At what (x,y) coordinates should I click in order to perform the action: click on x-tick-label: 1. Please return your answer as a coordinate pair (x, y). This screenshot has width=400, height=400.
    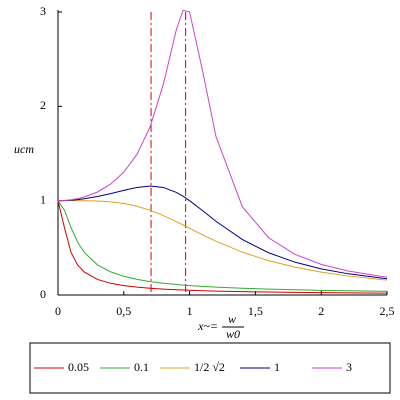
    Looking at the image, I should click on (190, 311).